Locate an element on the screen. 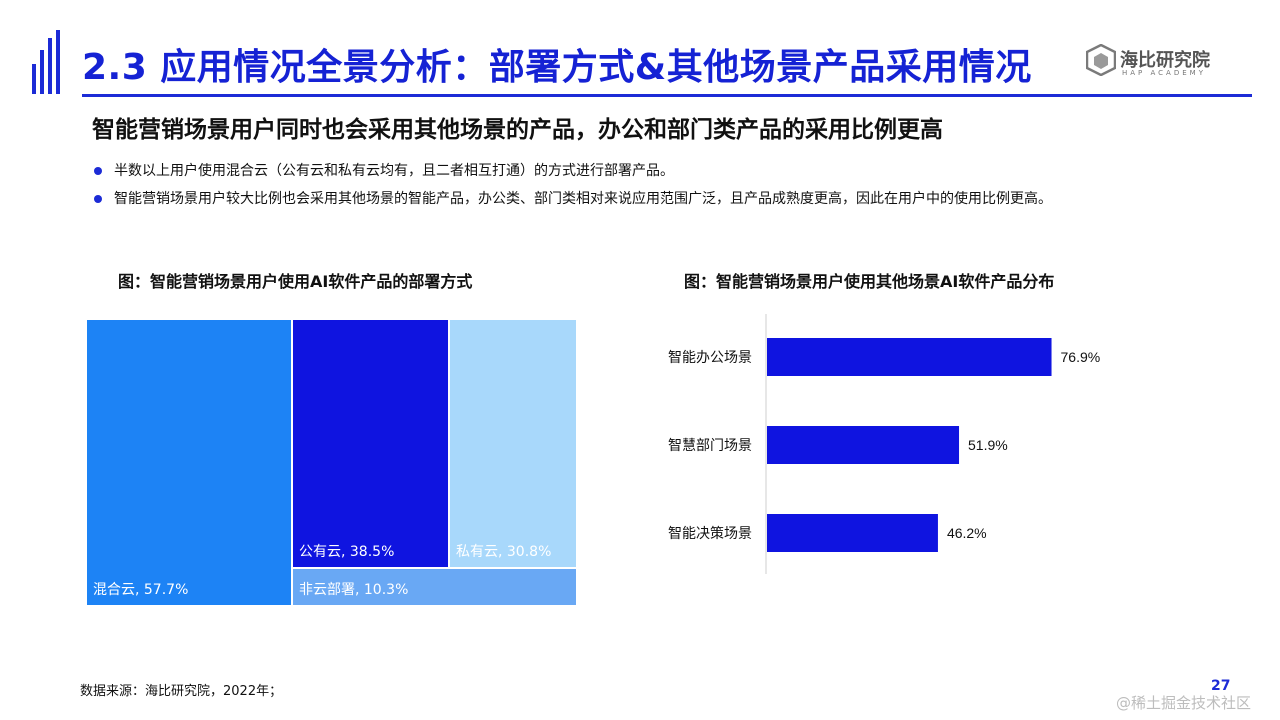 This screenshot has width=1280, height=720. watermark: @稀土掘金技术社区 is located at coordinates (1184, 703).